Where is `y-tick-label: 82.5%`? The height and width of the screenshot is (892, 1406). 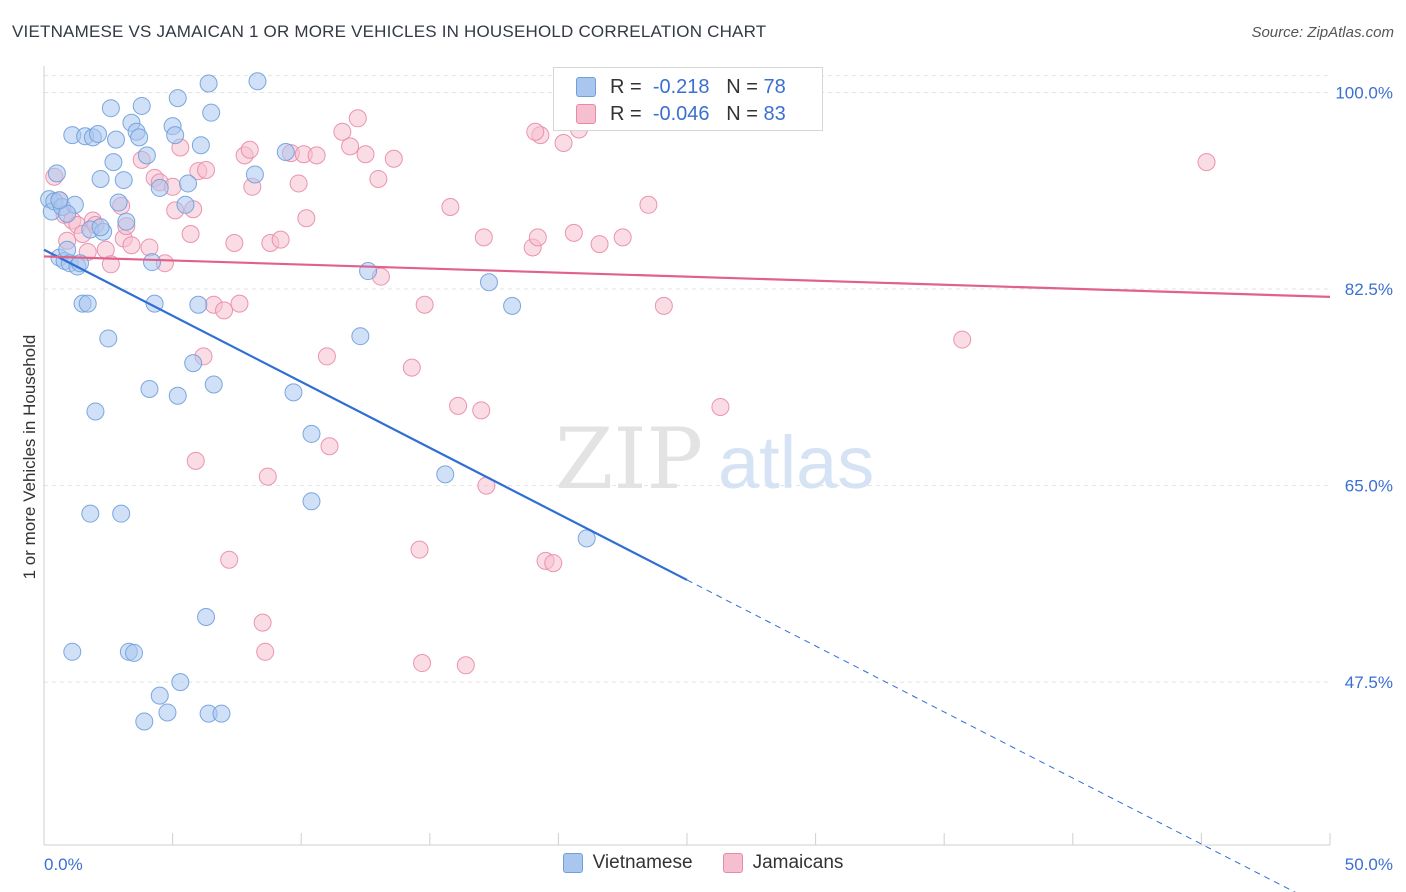
y-tick-label: 82.5% is located at coordinates (1369, 289).